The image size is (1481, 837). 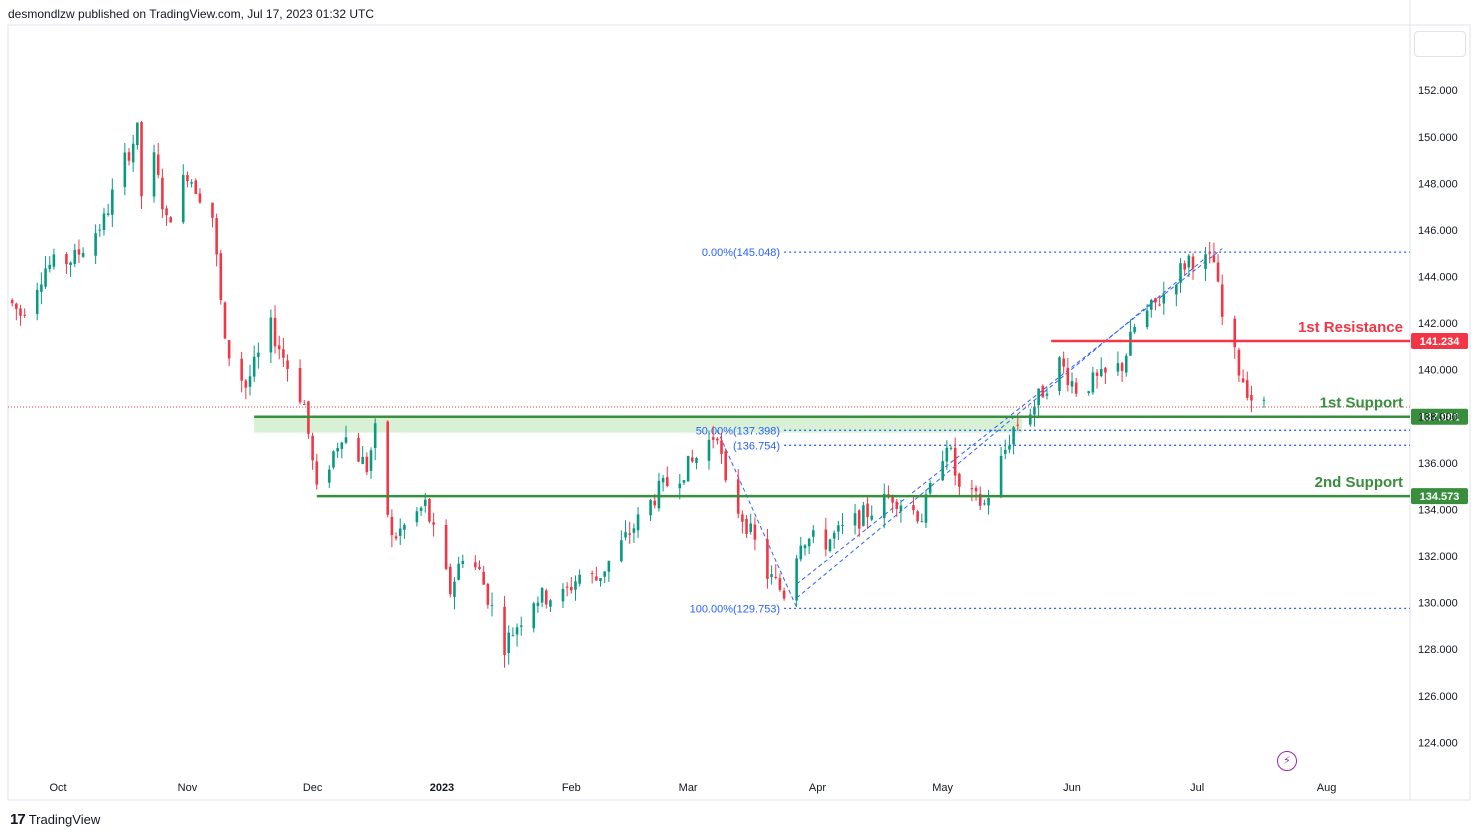 What do you see at coordinates (1197, 788) in the screenshot?
I see `x-tick-label: Jul` at bounding box center [1197, 788].